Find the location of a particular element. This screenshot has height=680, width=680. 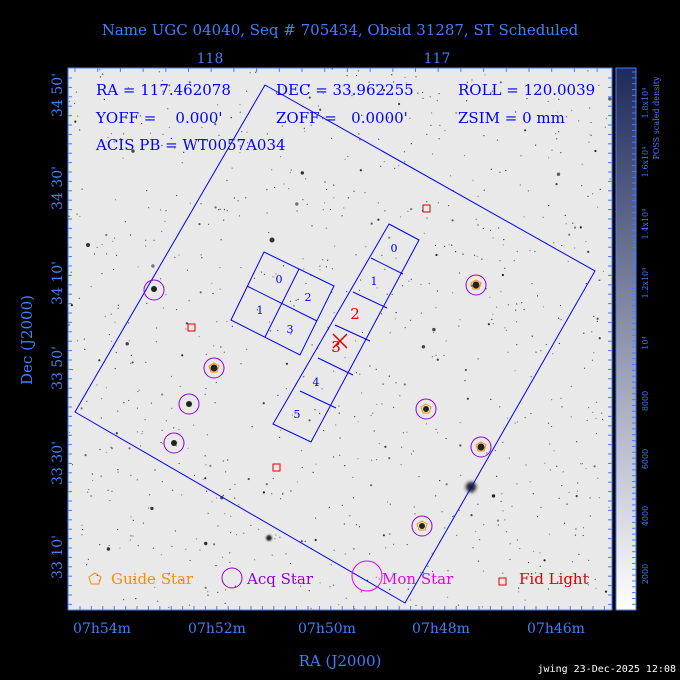

chip-s2-label: 2 is located at coordinates (355, 314).